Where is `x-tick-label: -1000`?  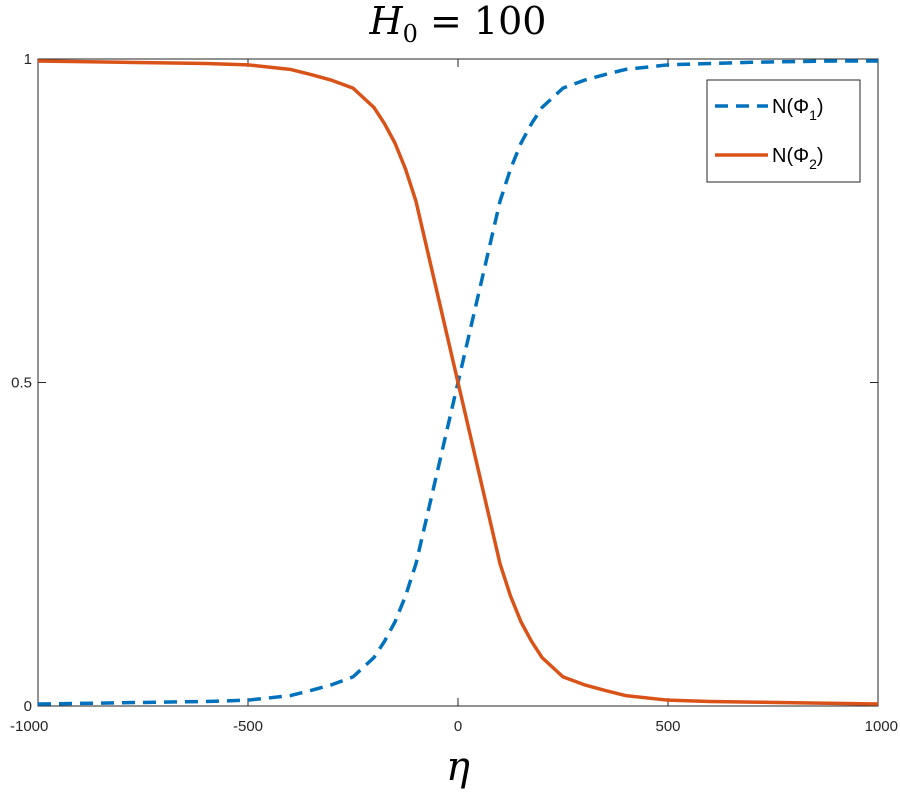 x-tick-label: -1000 is located at coordinates (29, 726).